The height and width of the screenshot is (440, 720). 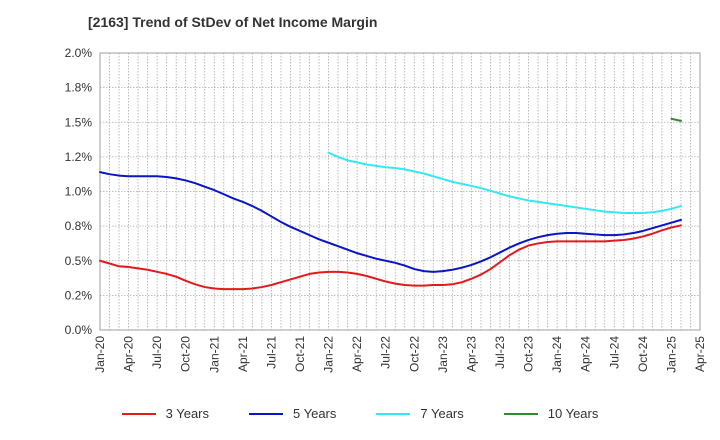 What do you see at coordinates (79, 295) in the screenshot?
I see `y-tick-label: 0.2%` at bounding box center [79, 295].